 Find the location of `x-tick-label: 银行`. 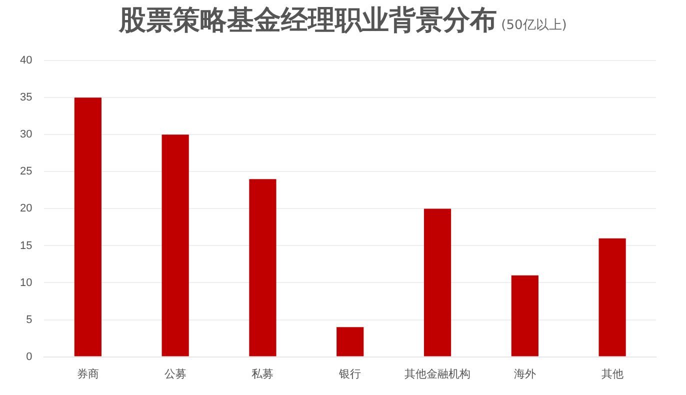

x-tick-label: 银行 is located at coordinates (350, 374).